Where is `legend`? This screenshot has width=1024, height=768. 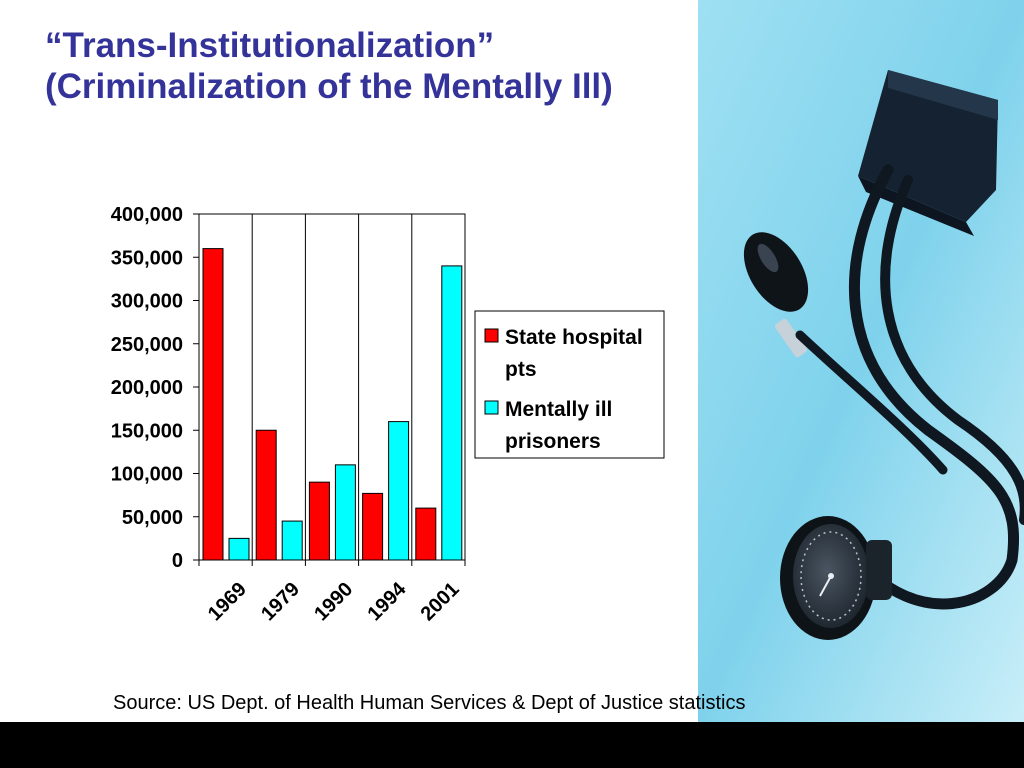
legend is located at coordinates (569, 384).